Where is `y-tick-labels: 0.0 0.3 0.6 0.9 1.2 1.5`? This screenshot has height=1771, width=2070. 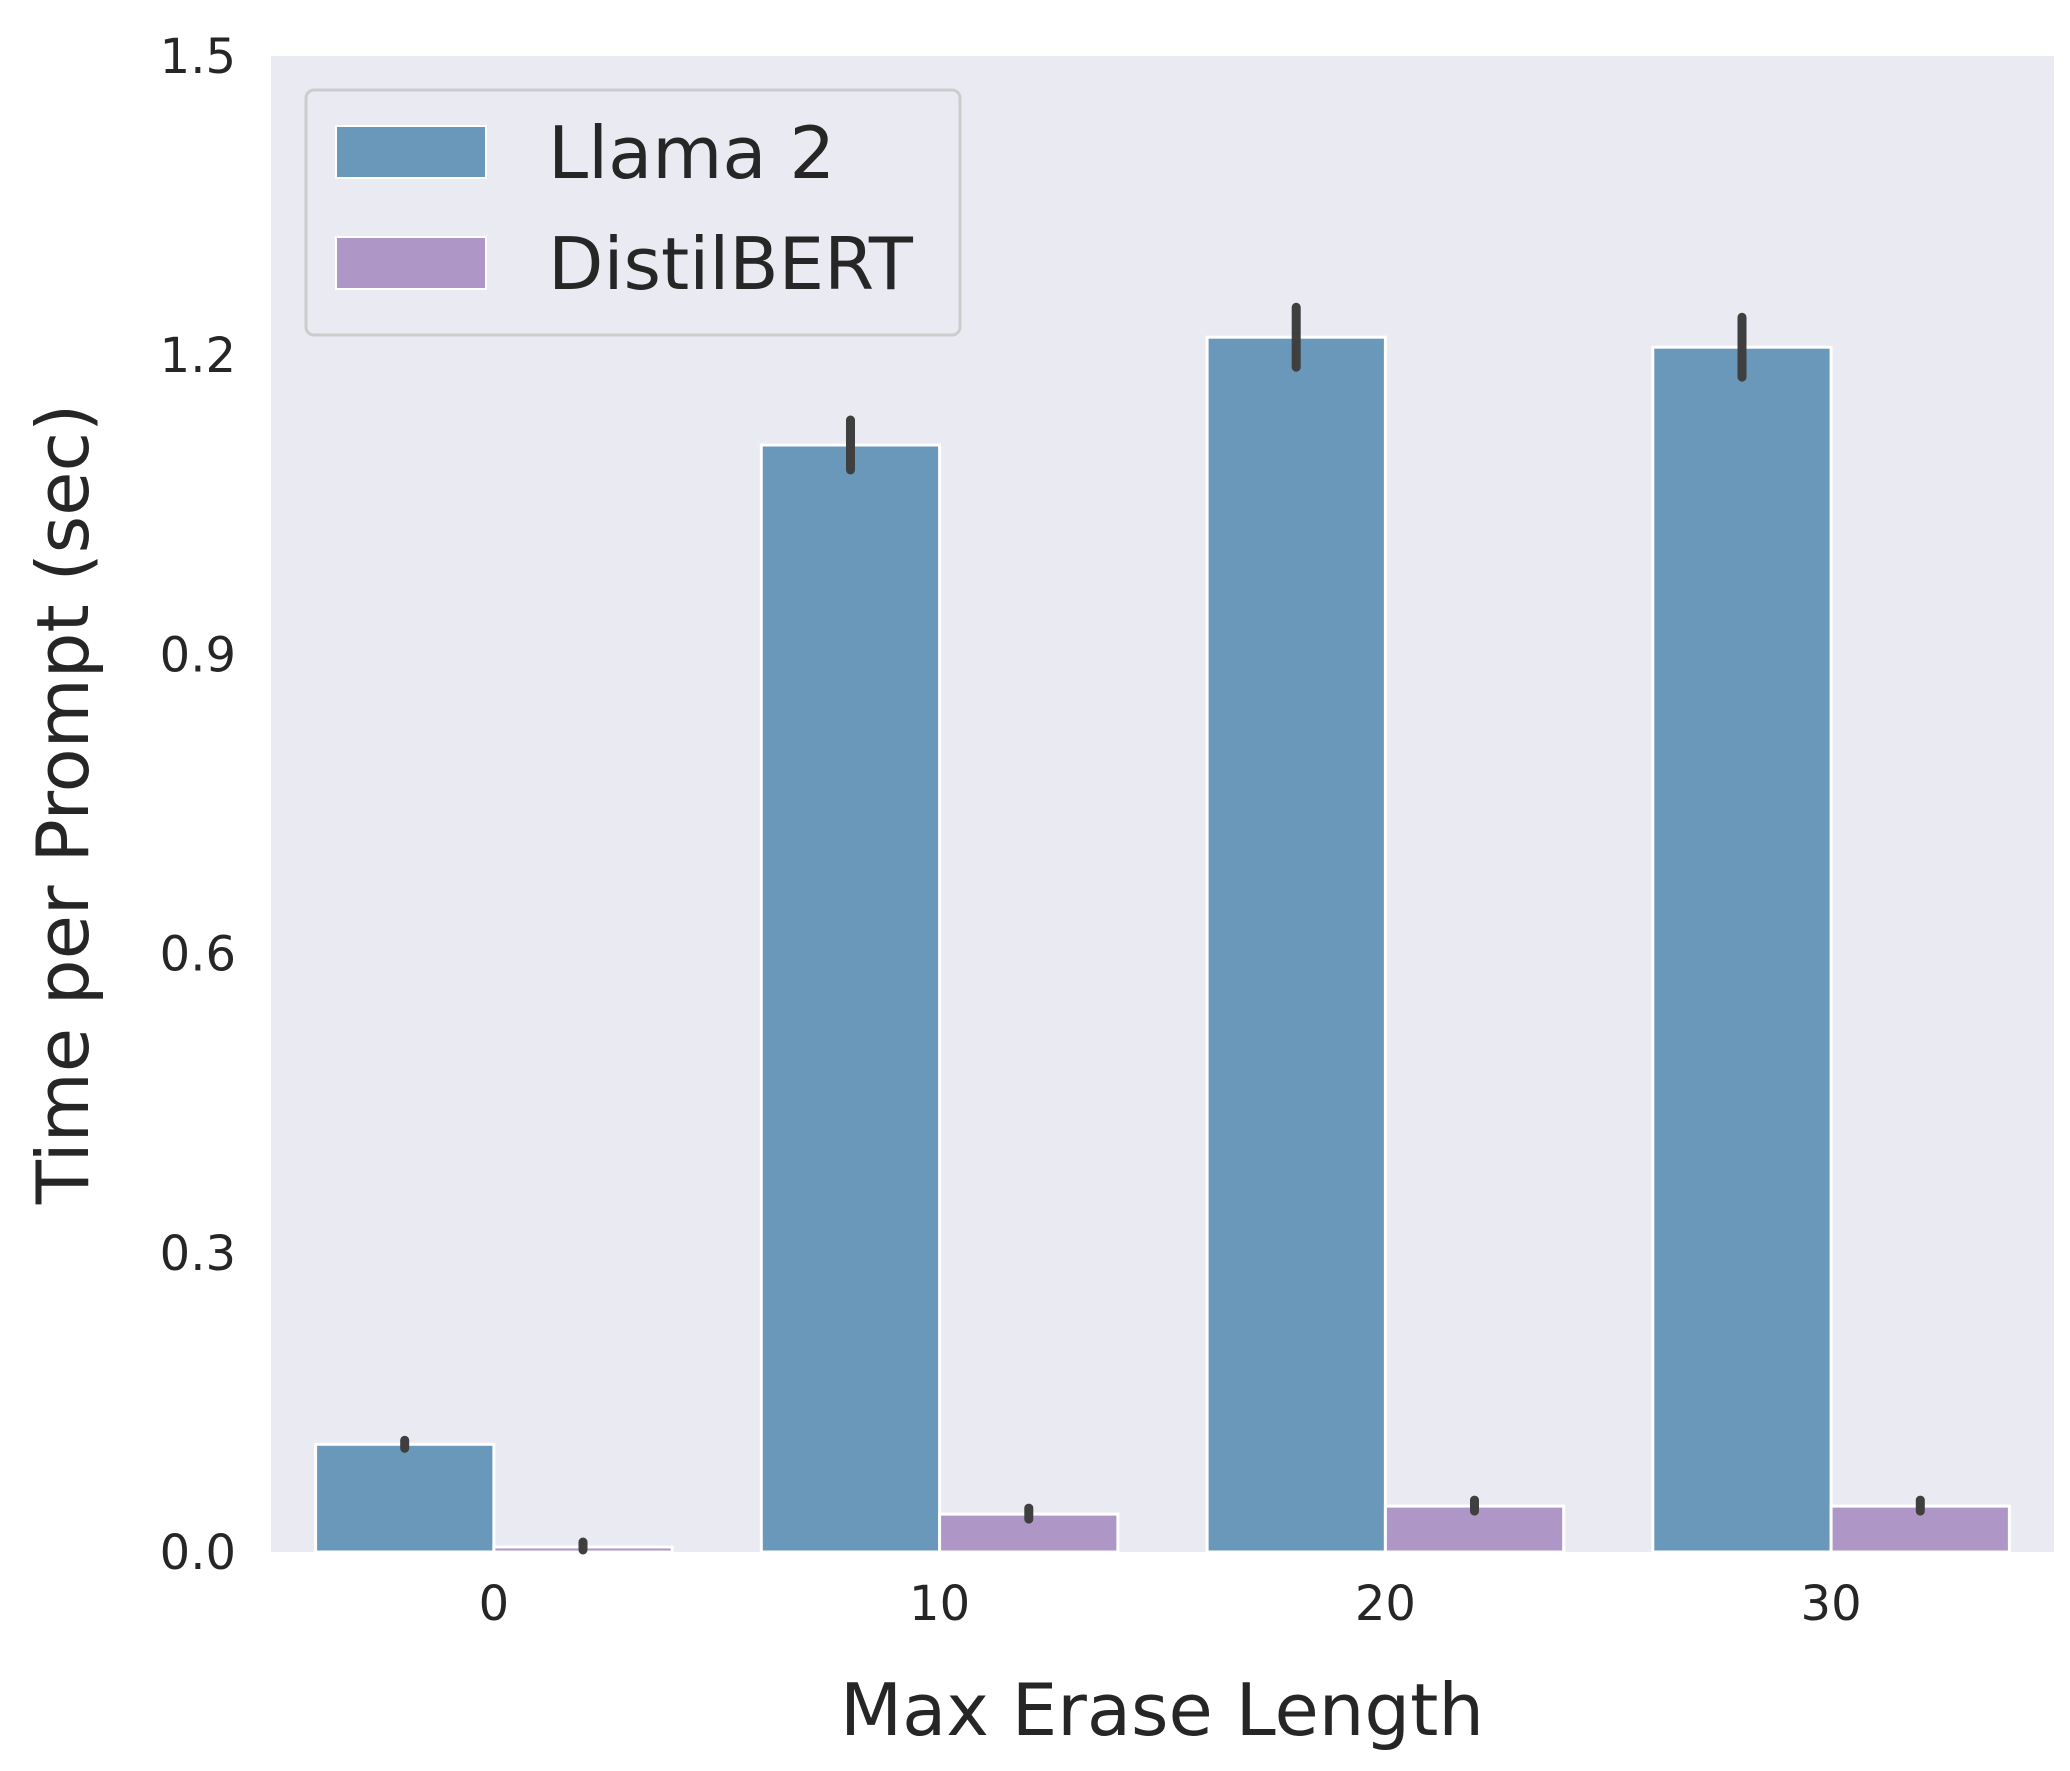
y-tick-labels: 0.0 0.3 0.6 0.9 1.2 1.5 is located at coordinates (198, 805).